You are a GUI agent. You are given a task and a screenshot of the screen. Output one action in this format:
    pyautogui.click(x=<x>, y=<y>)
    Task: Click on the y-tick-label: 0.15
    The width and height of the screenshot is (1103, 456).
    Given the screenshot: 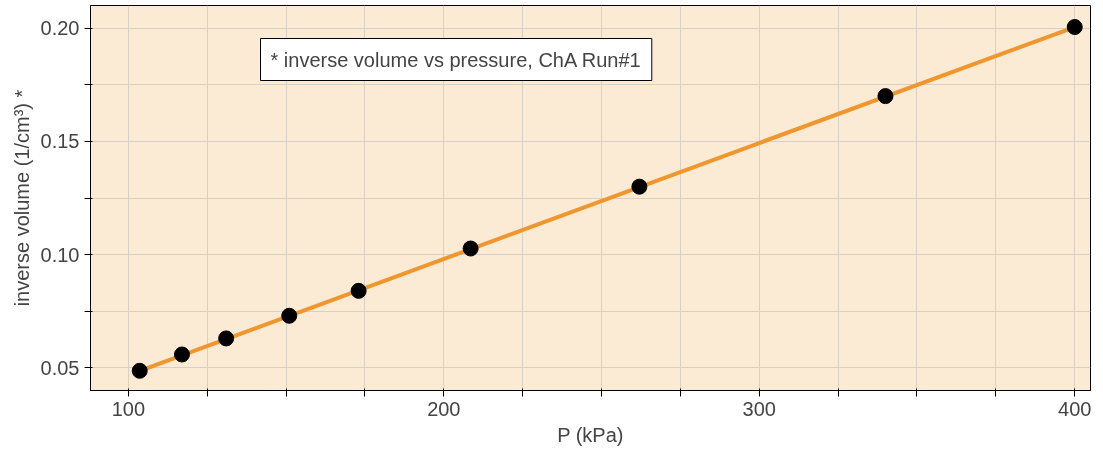 What is the action you would take?
    pyautogui.click(x=60, y=141)
    